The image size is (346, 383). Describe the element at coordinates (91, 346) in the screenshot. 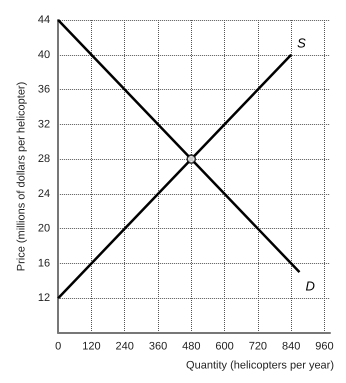

I see `x-tick-label: 120` at that location.